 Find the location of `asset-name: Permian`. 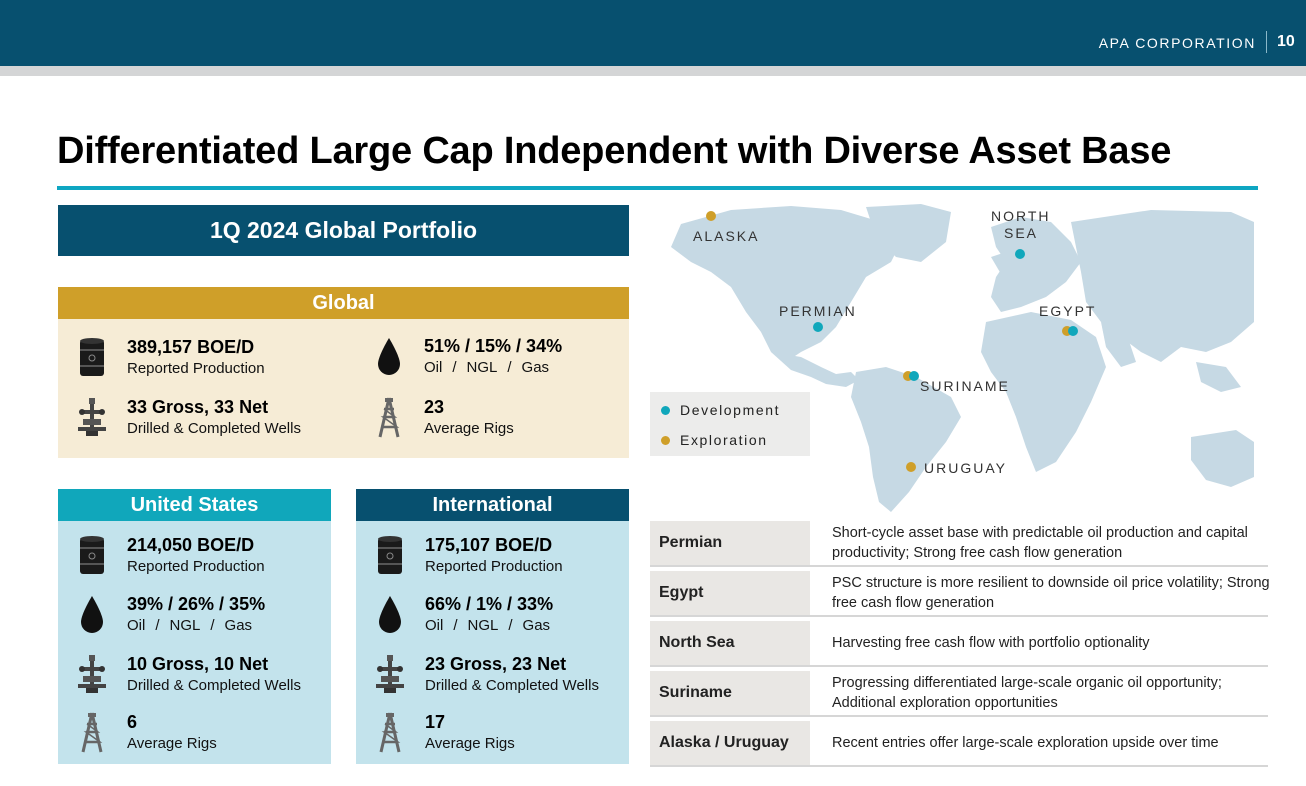

asset-name: Permian is located at coordinates (730, 543).